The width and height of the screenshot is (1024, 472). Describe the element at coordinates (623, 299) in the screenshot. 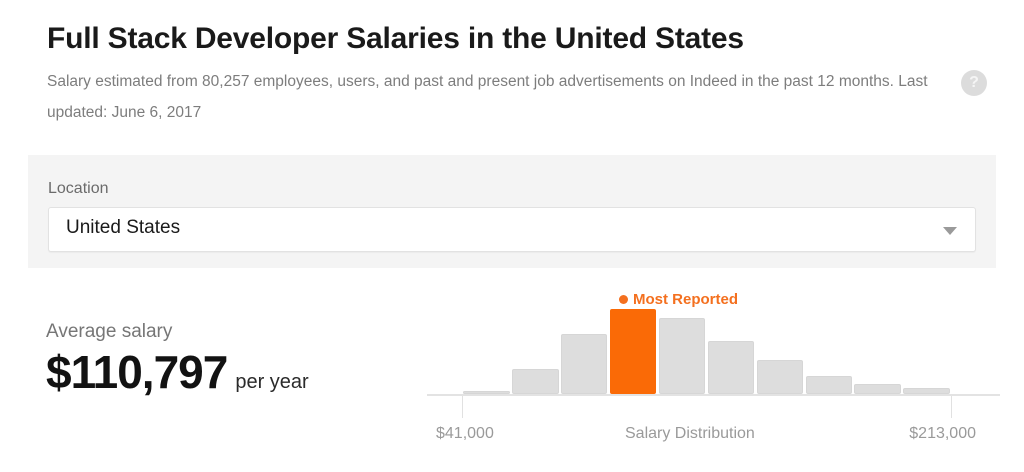

I see `orange-dot-icon` at that location.